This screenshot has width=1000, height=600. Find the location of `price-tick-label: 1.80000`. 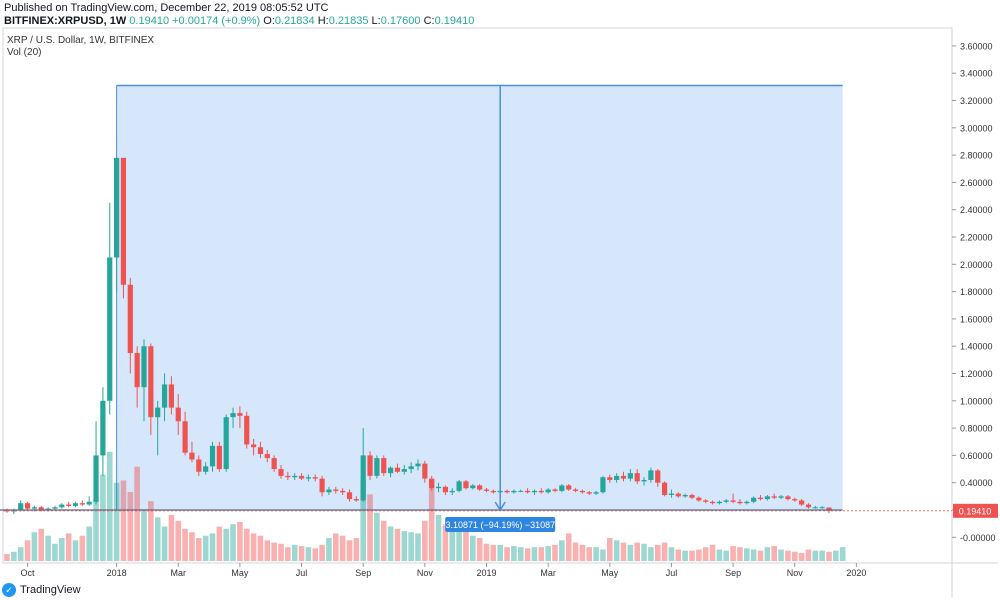

price-tick-label: 1.80000 is located at coordinates (976, 292).